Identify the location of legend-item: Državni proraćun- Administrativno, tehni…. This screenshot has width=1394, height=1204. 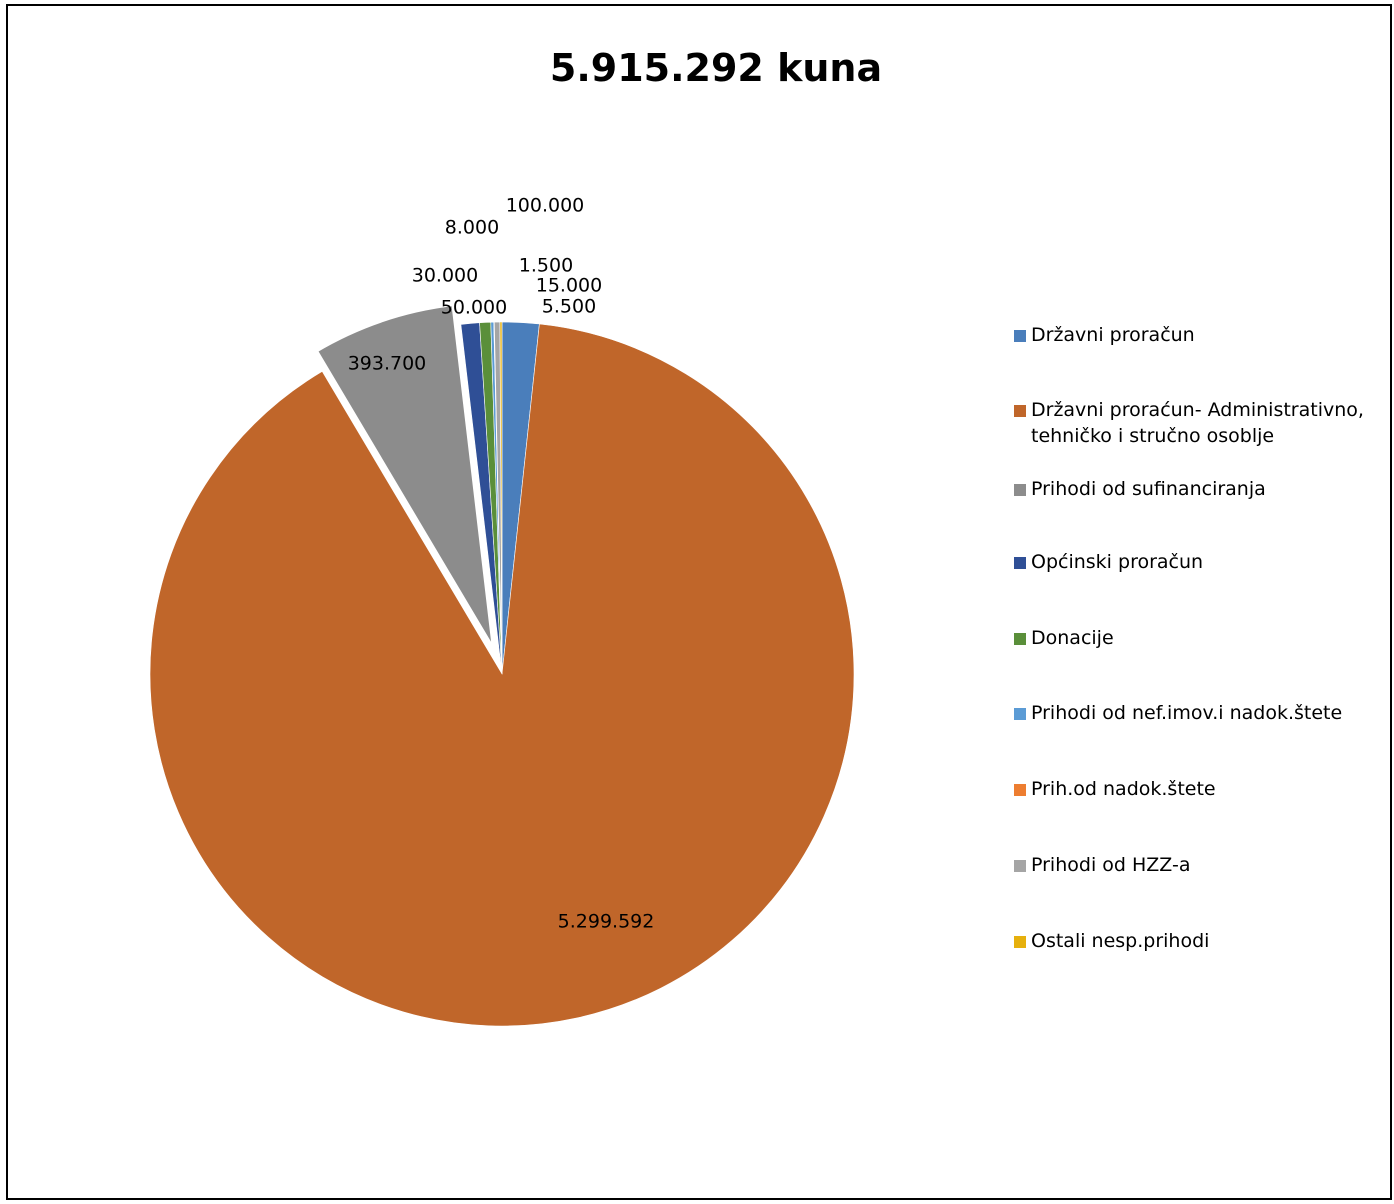
(1189, 423).